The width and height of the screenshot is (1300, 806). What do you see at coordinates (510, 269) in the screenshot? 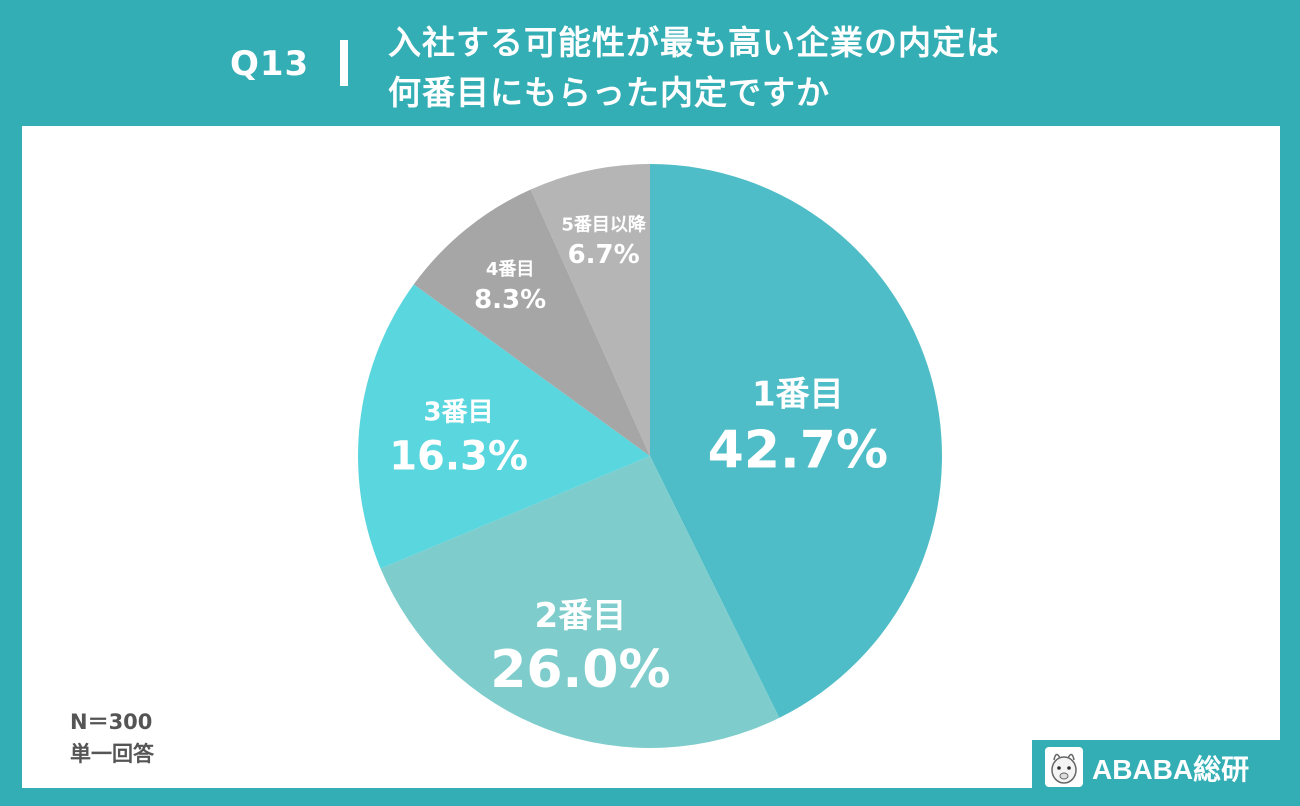
I see `slice-category-label-4: 4番目` at bounding box center [510, 269].